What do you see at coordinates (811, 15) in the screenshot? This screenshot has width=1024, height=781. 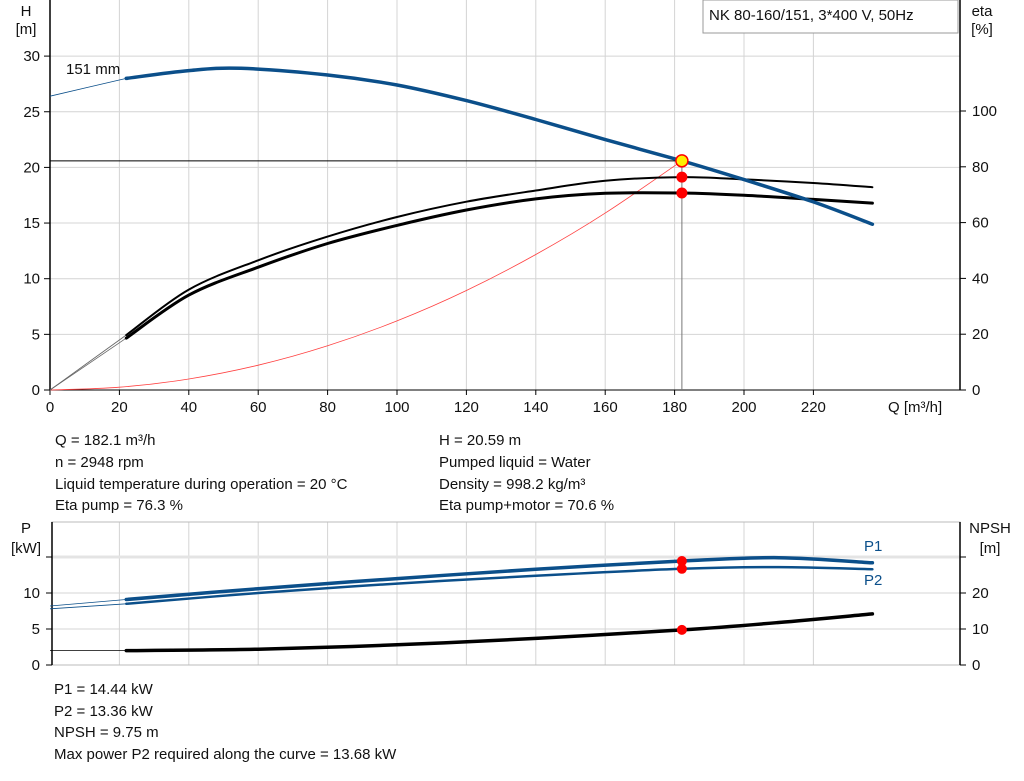 I see `pump-title: NK 80-160/151, 3*400 V, 50Hz` at bounding box center [811, 15].